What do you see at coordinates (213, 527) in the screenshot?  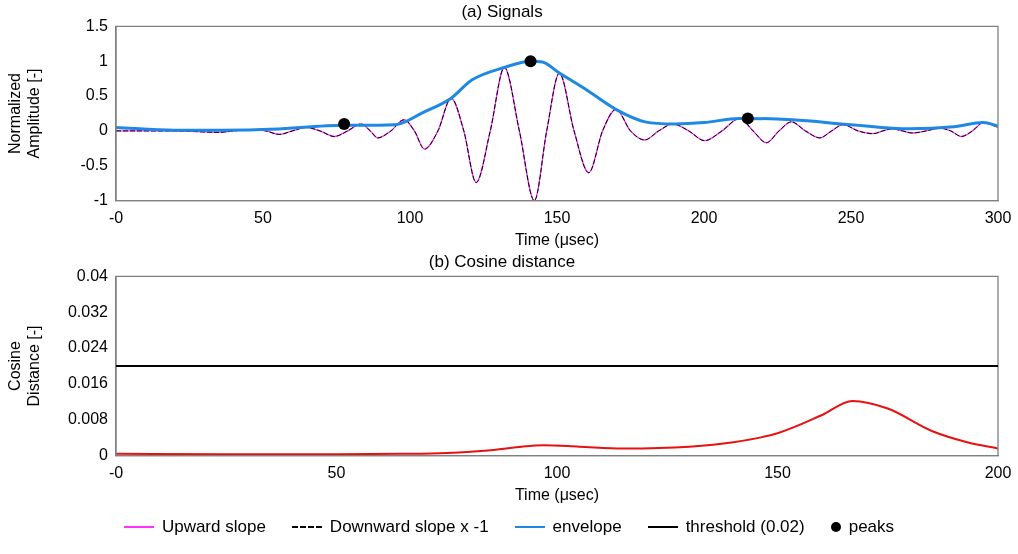 I see `legend-label: Upward slope` at bounding box center [213, 527].